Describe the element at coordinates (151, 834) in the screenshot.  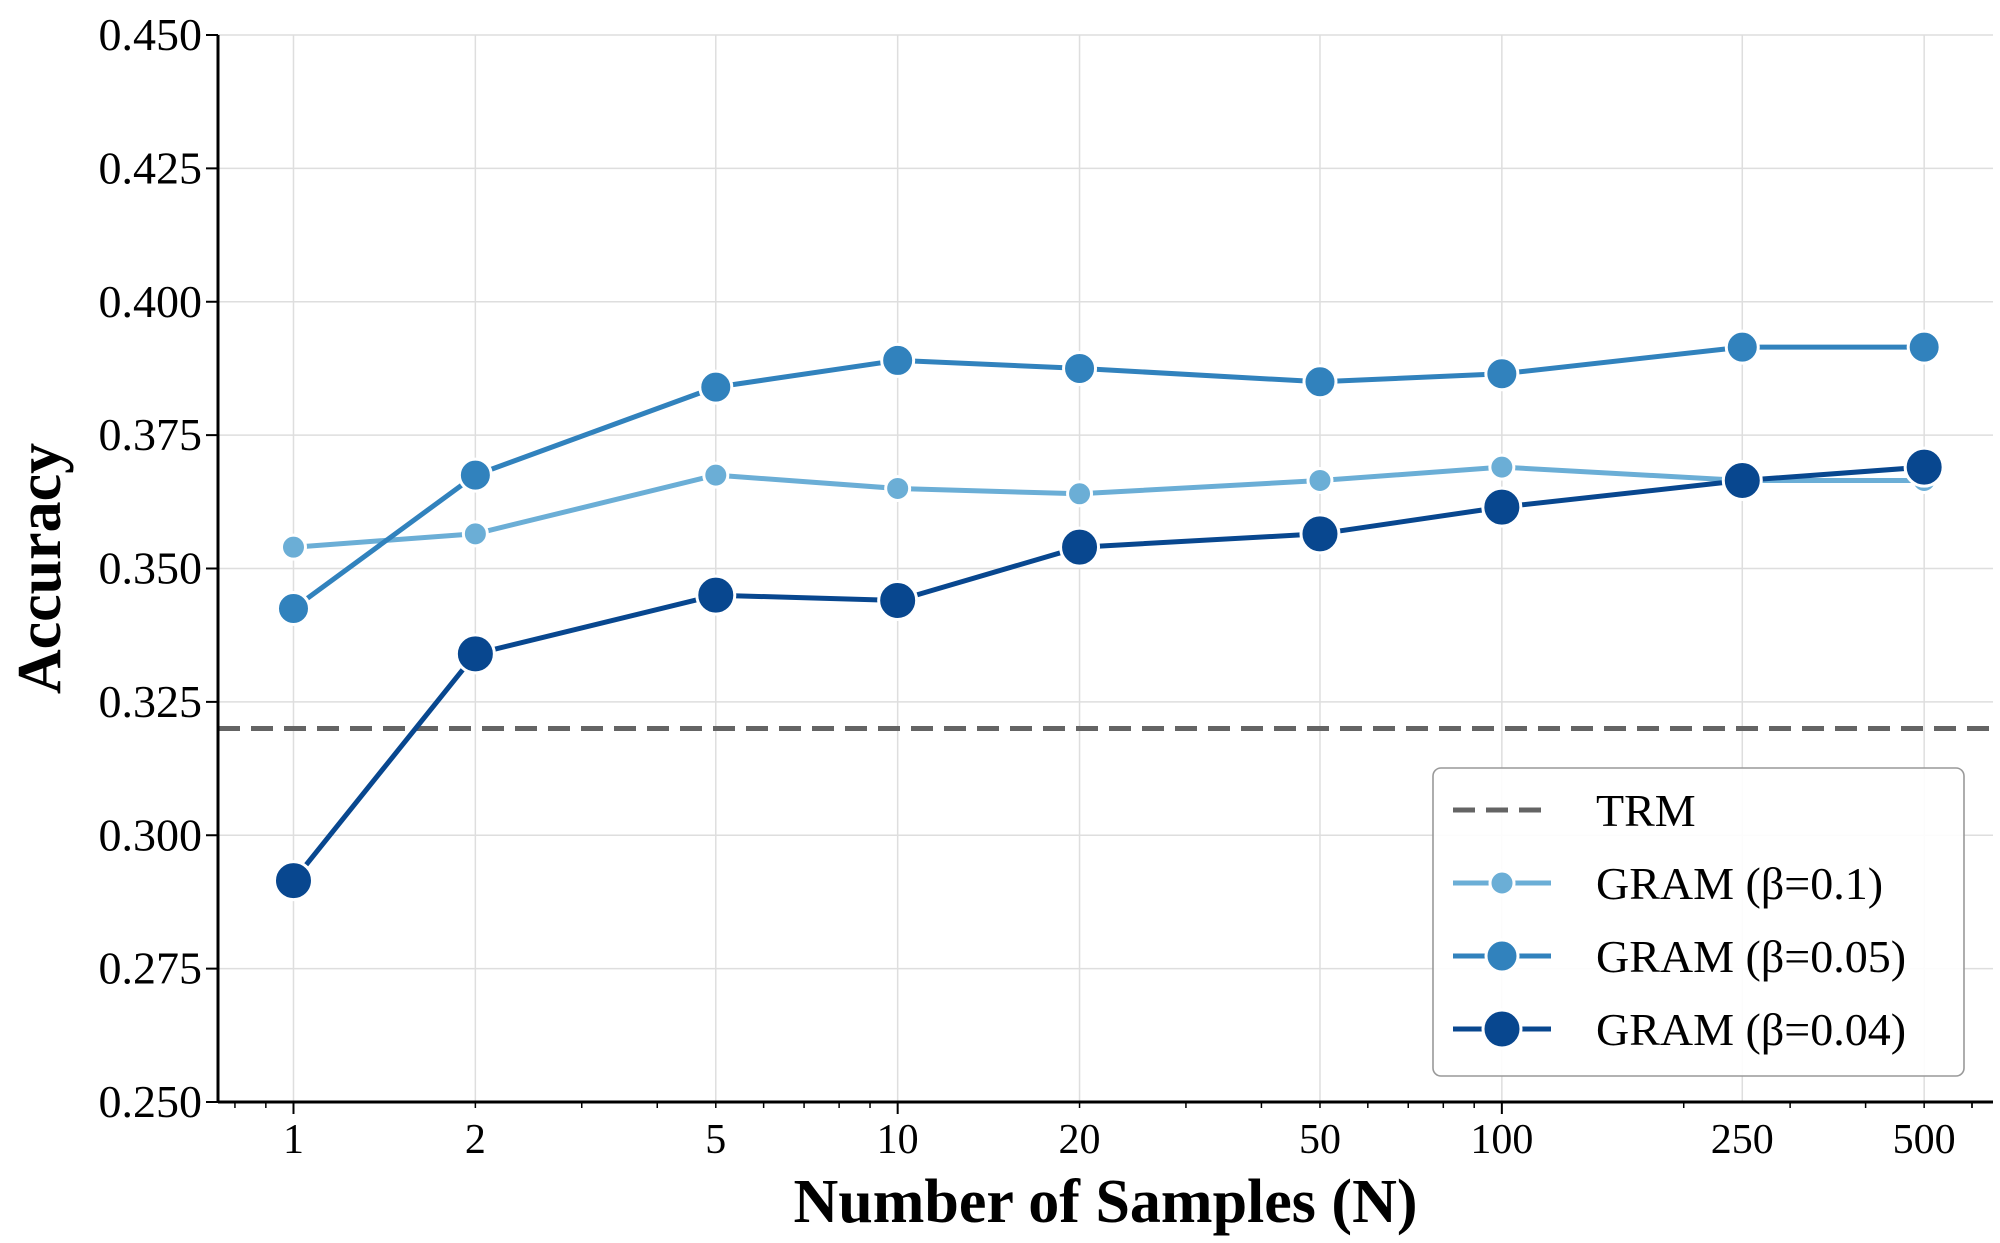
I see `y-tick-label: 0.300` at that location.